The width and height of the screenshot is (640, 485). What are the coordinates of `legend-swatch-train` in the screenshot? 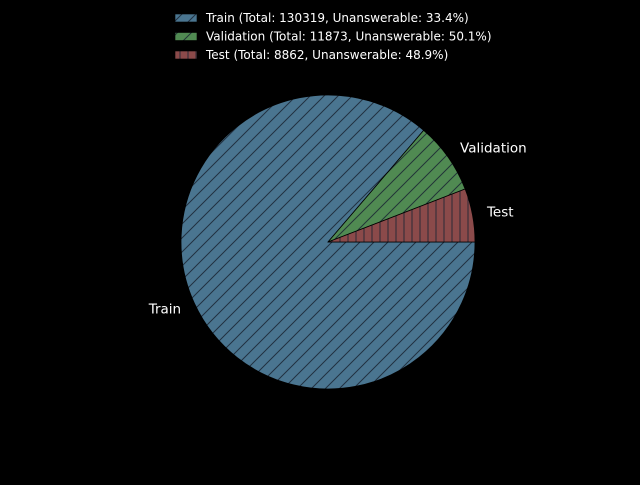 It's located at (186, 18).